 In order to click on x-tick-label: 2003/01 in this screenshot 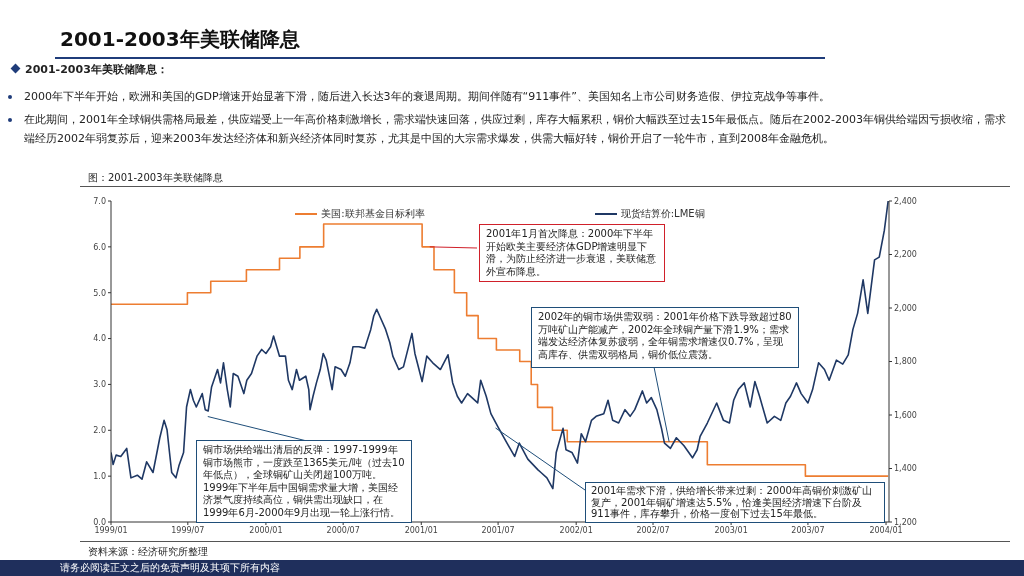, I will do `click(731, 530)`.